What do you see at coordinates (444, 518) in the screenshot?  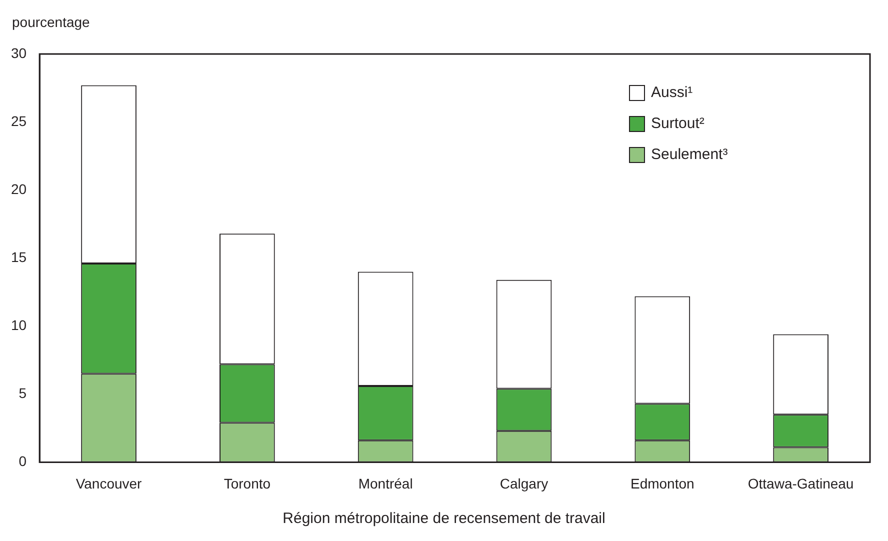 I see `x-axis-title: Région métropolitaine de recensement de travail` at bounding box center [444, 518].